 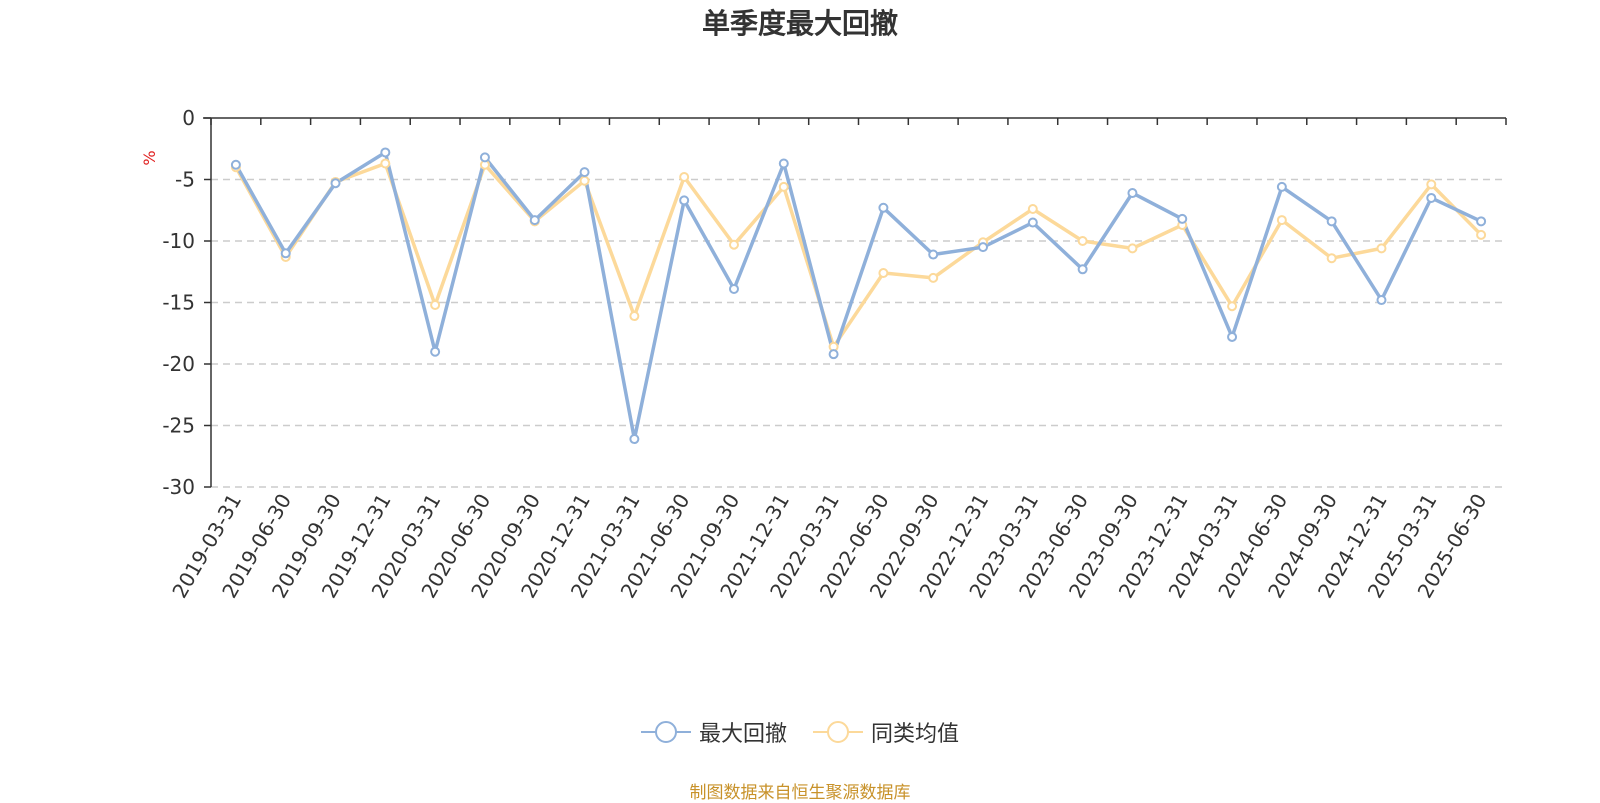 I want to click on legend-swatch-category-average, so click(x=838, y=732).